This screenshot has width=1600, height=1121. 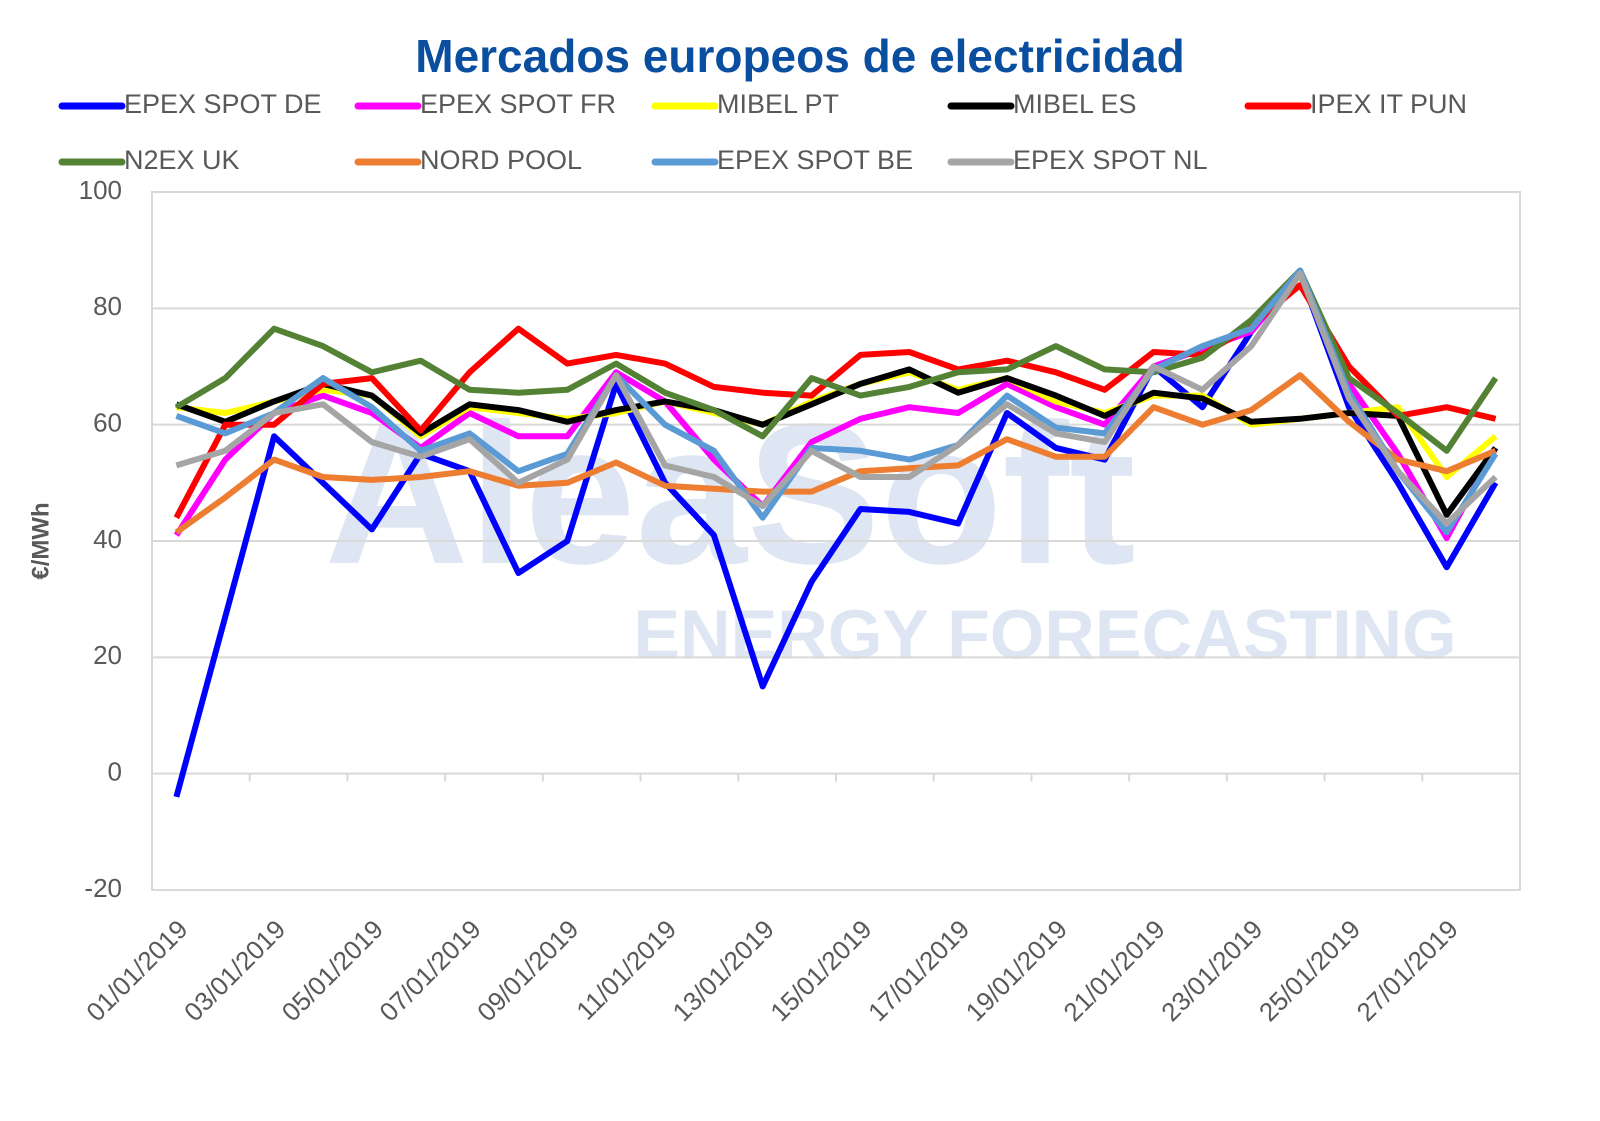 I want to click on x-tick-label: 07/01/2019, so click(x=429, y=970).